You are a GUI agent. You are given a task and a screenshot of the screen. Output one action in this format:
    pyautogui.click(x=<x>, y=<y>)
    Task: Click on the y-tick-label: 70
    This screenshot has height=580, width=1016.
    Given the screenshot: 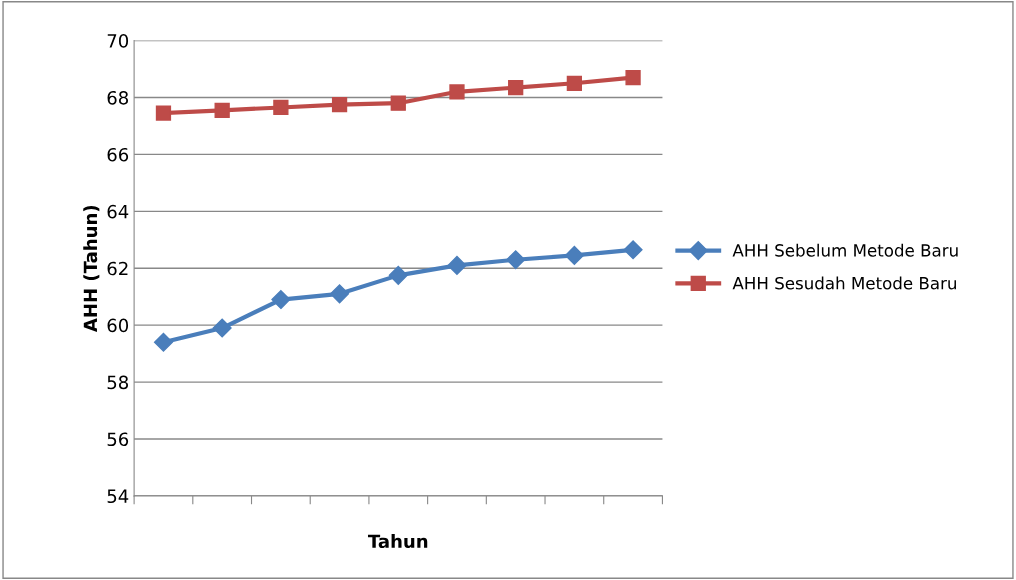 What is the action you would take?
    pyautogui.click(x=118, y=41)
    